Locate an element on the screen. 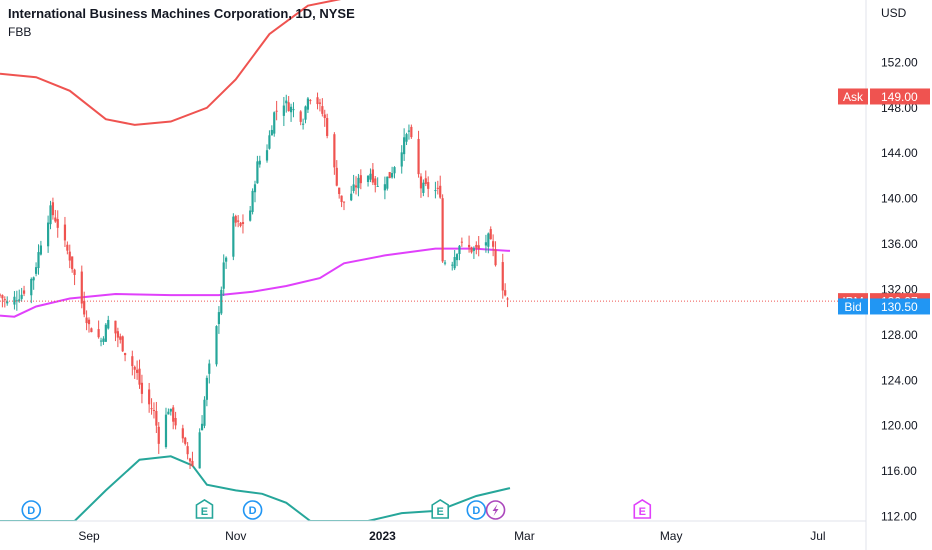 The image size is (932, 550). indicator-label: FBB is located at coordinates (20, 32).